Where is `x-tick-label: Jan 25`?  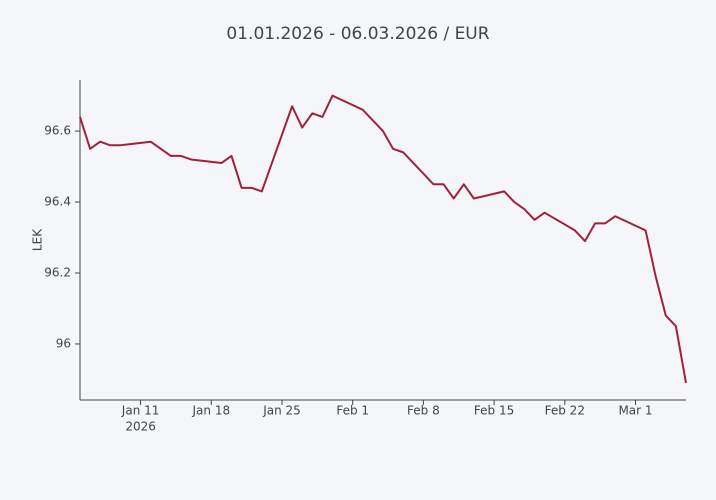
x-tick-label: Jan 25 is located at coordinates (281, 411).